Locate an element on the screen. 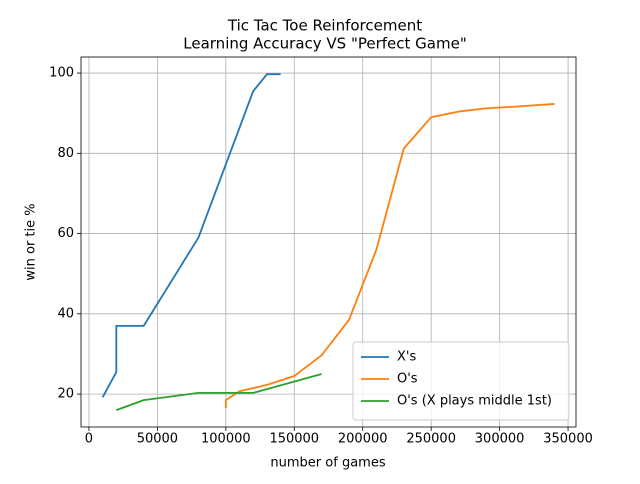 This screenshot has height=484, width=640. y-tick-label: 40 is located at coordinates (65, 313).